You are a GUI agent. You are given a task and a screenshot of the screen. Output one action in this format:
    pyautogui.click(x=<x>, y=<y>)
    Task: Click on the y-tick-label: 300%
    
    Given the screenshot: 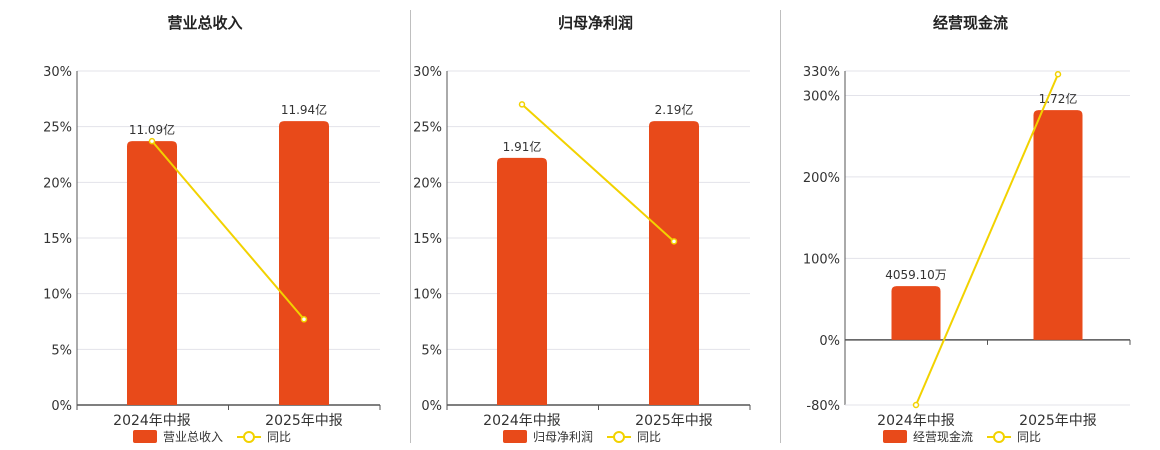 What is the action you would take?
    pyautogui.click(x=821, y=96)
    